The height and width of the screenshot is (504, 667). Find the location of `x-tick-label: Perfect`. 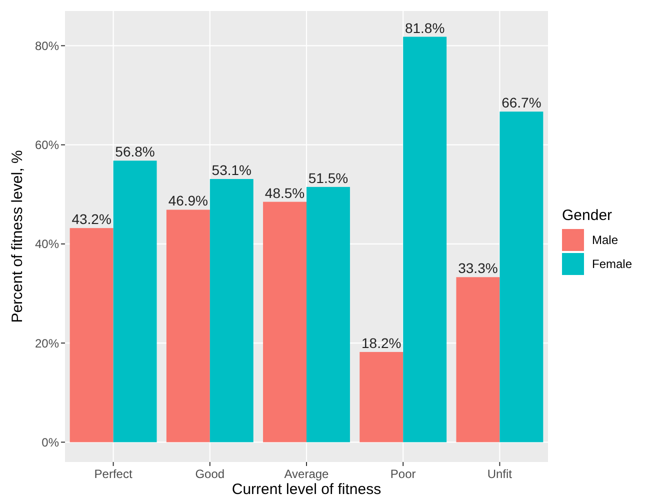

x-tick-label: Perfect is located at coordinates (113, 474).